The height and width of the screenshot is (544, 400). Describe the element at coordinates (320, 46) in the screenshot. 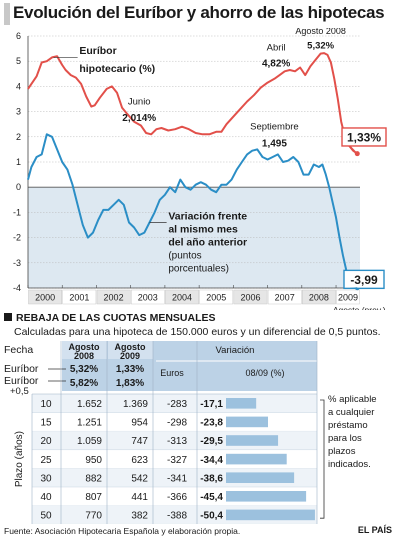

I see `agosto-value: 5,32%` at that location.